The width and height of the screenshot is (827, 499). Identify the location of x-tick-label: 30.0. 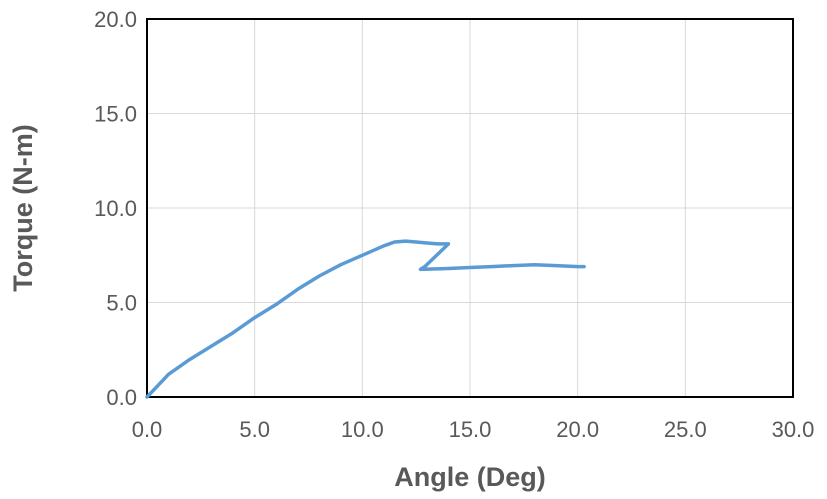
(793, 429).